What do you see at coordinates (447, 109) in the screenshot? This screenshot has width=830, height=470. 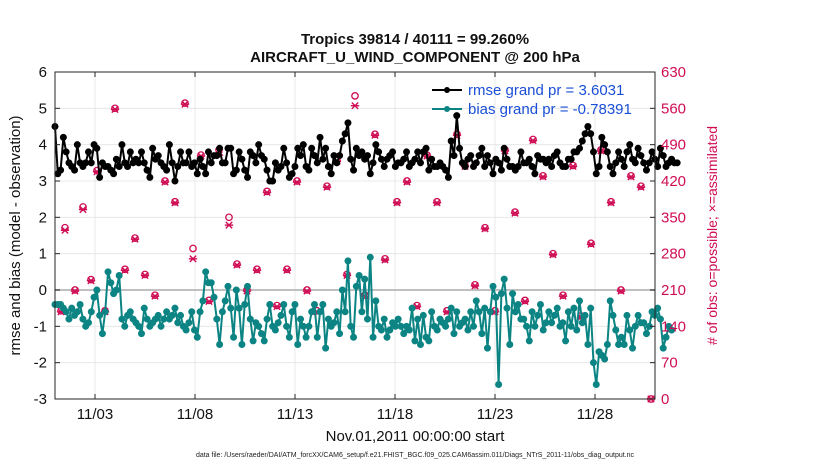 I see `legend-bias-marker` at bounding box center [447, 109].